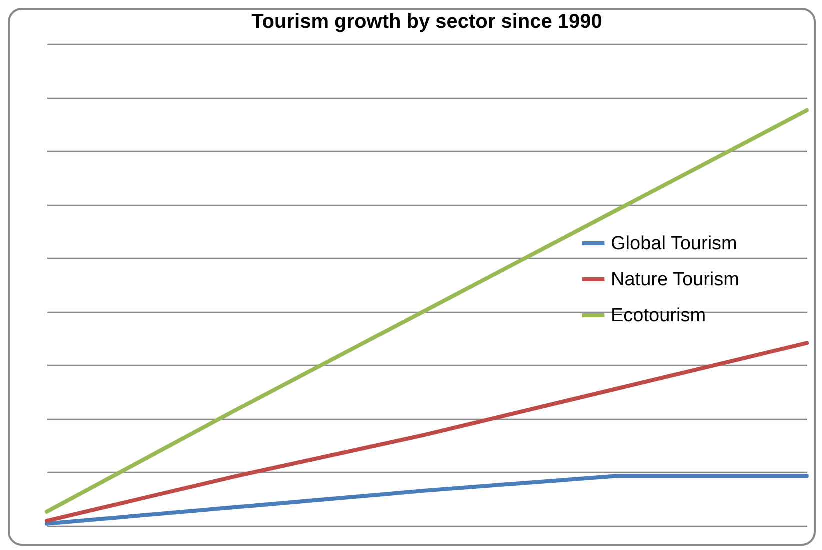  Describe the element at coordinates (658, 316) in the screenshot. I see `legend-label: Ecotourism` at that location.